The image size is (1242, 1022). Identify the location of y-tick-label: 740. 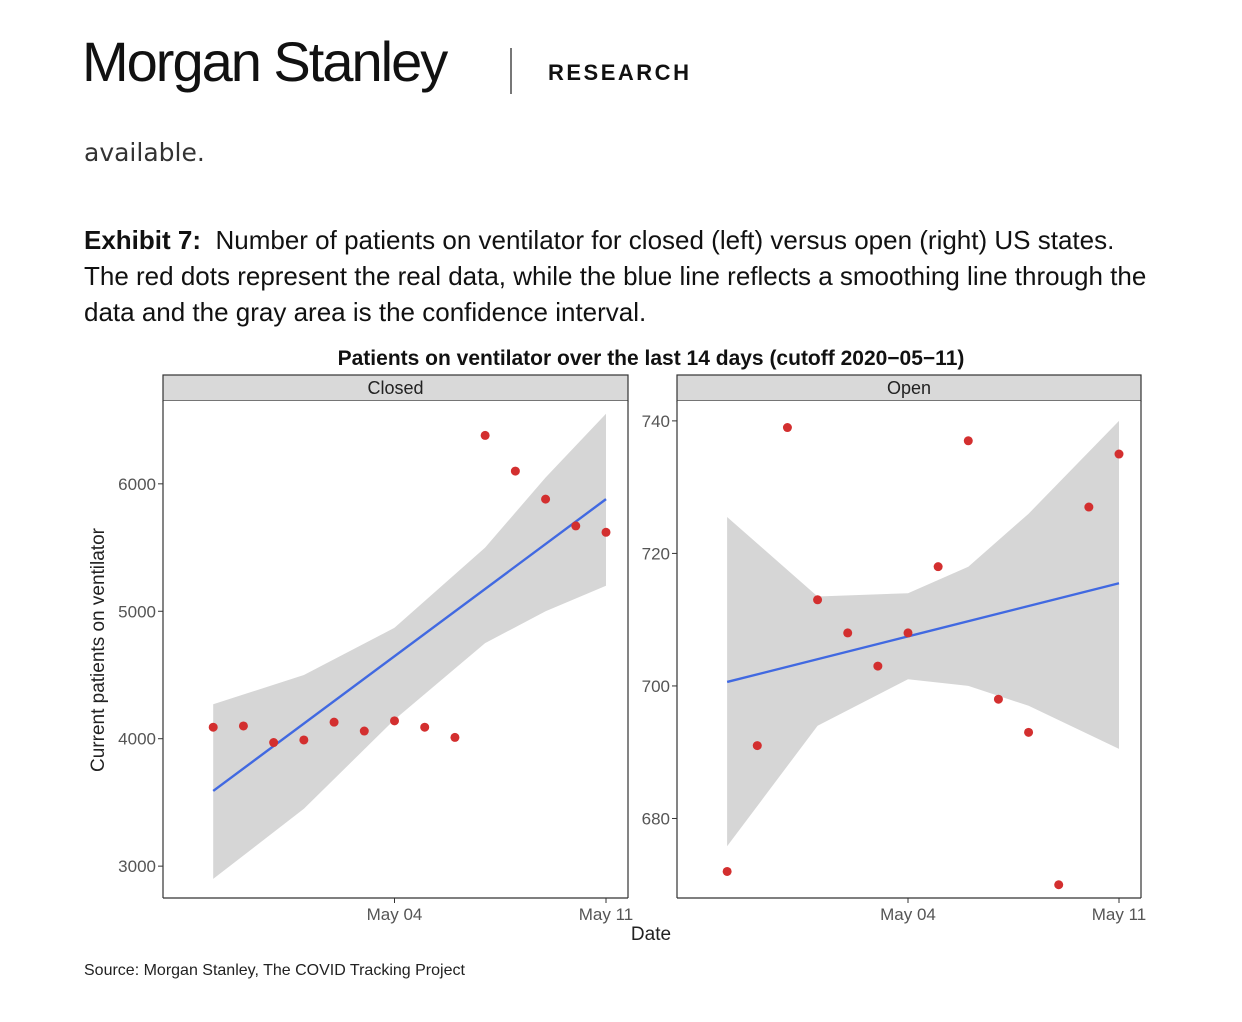
(656, 421).